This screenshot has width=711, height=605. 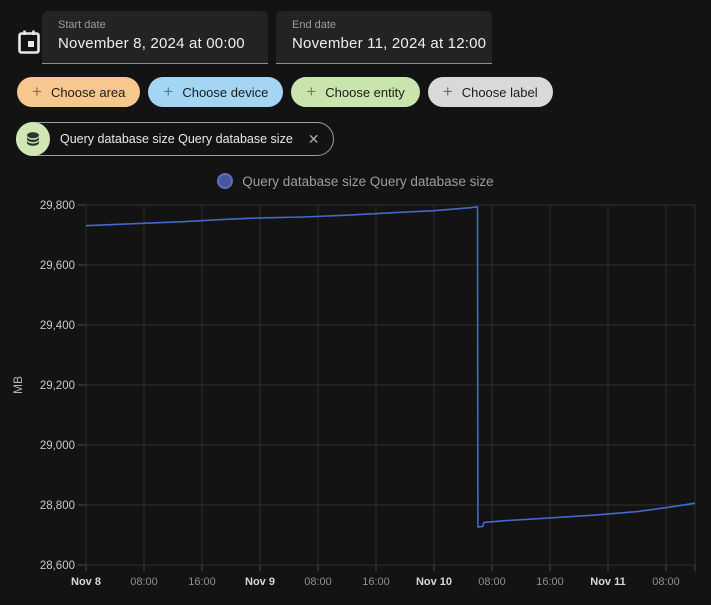 What do you see at coordinates (368, 181) in the screenshot?
I see `legend-label: Query database size Query database size` at bounding box center [368, 181].